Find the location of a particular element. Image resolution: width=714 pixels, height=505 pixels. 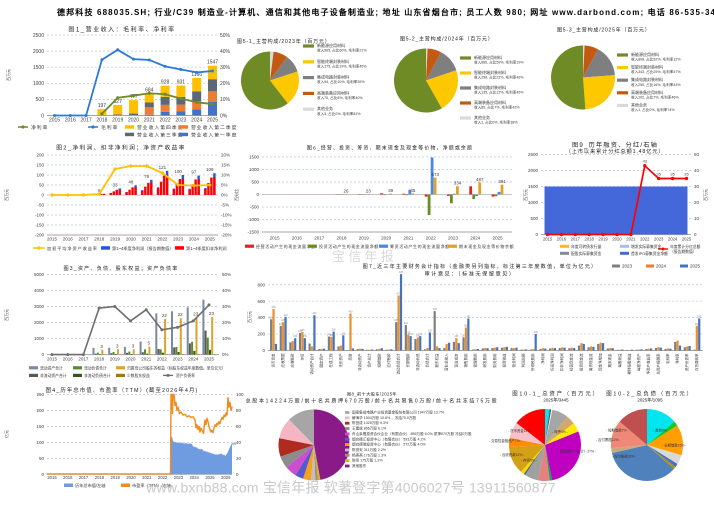

svg-text: 营业利润 is located at coordinates (513, 360).